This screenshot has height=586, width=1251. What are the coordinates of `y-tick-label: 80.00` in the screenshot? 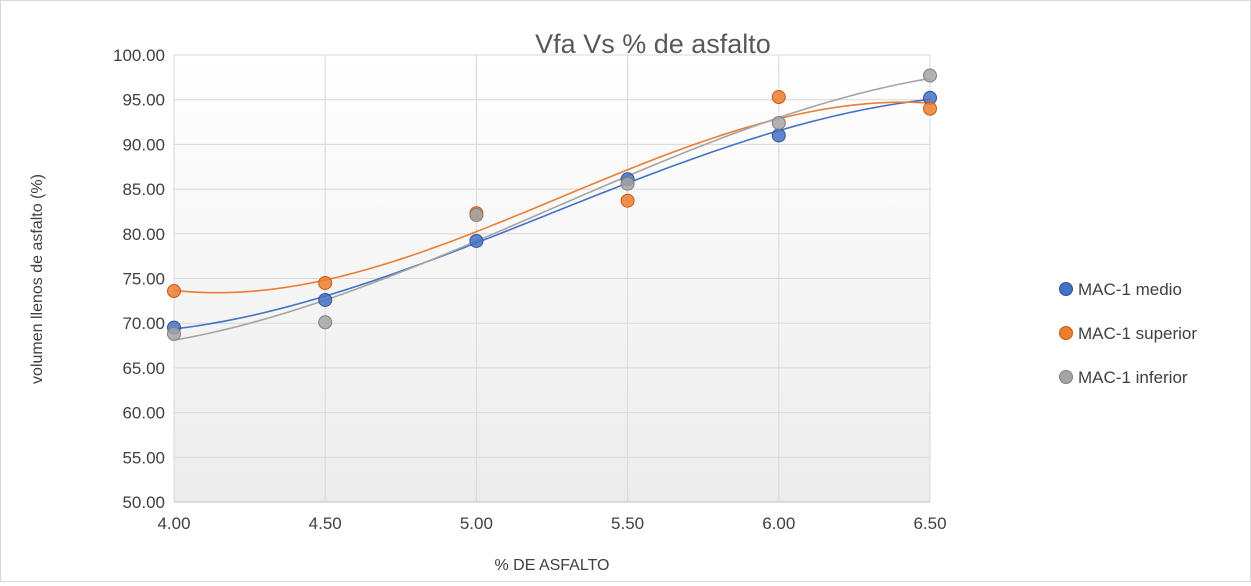 It's located at (143, 234).